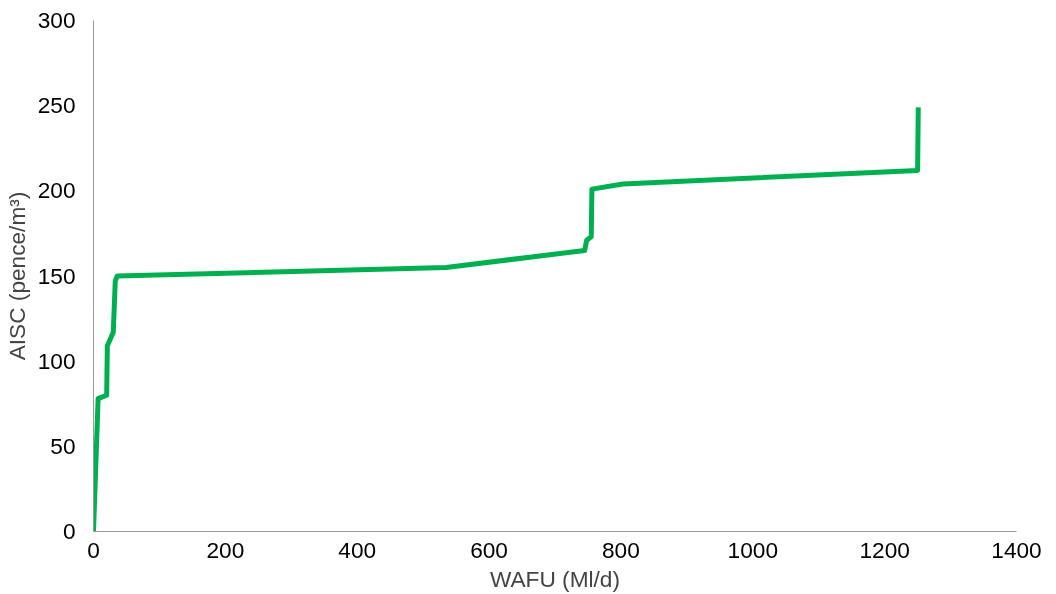 This screenshot has width=1056, height=594. Describe the element at coordinates (56, 190) in the screenshot. I see `y-tick-label: 200` at that location.